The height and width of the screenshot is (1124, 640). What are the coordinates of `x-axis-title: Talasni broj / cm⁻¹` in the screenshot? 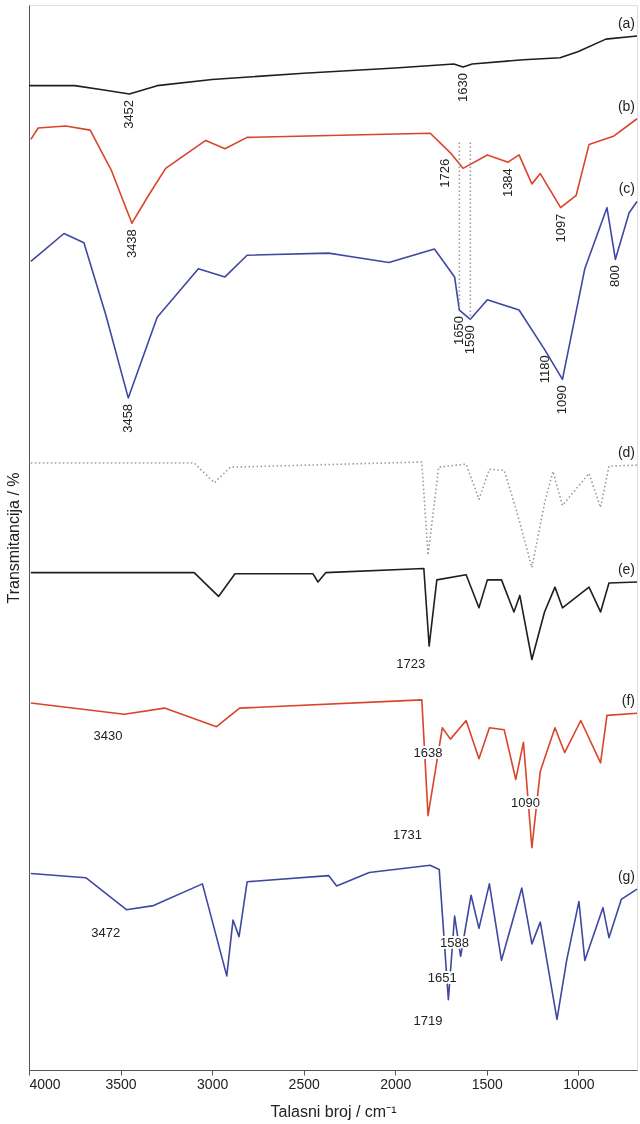 It's located at (333, 1111).